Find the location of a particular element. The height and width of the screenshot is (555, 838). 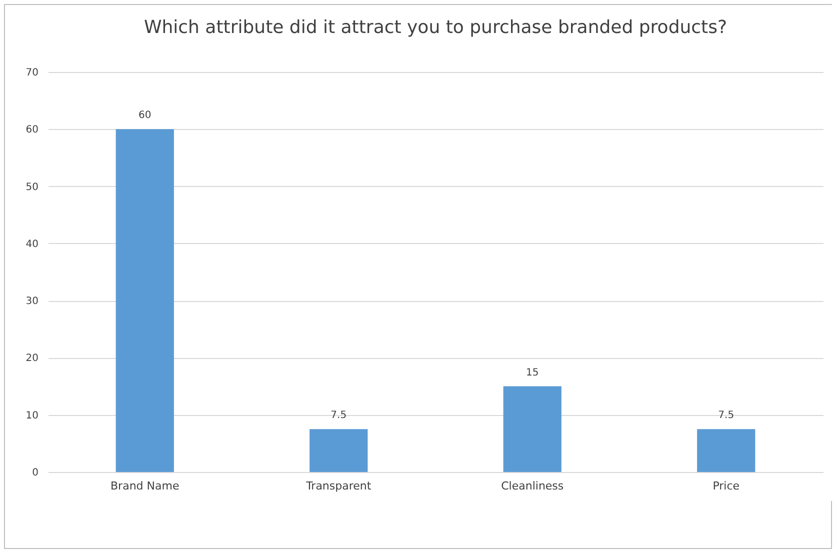

chart-title: Which attribute did it attract you to purchase branded products? is located at coordinates (436, 27).